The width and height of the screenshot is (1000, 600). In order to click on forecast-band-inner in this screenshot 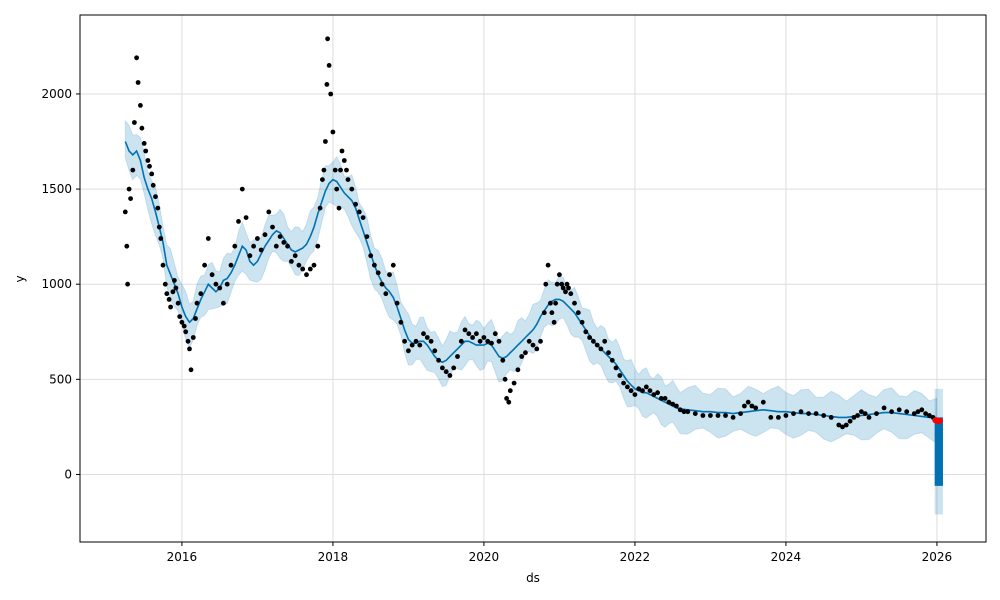, I will do `click(938, 451)`.